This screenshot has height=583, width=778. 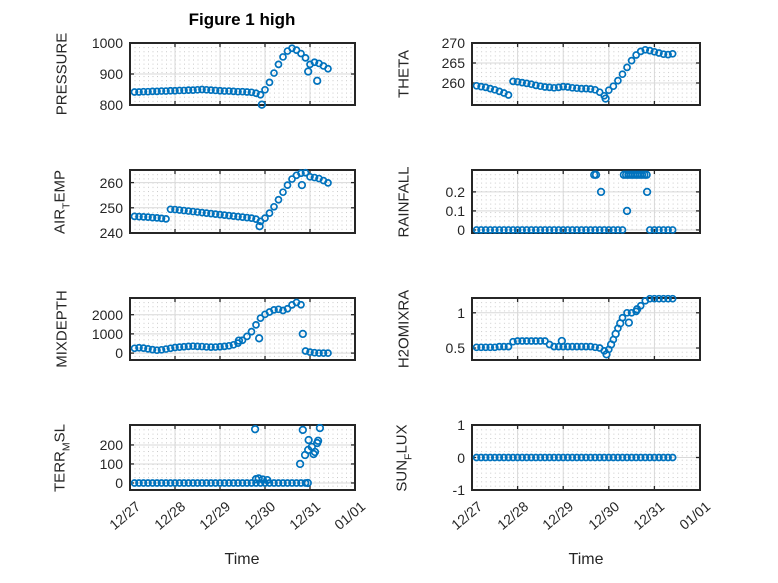 What do you see at coordinates (242, 19) in the screenshot?
I see `figure-title: Figure 1 high` at bounding box center [242, 19].